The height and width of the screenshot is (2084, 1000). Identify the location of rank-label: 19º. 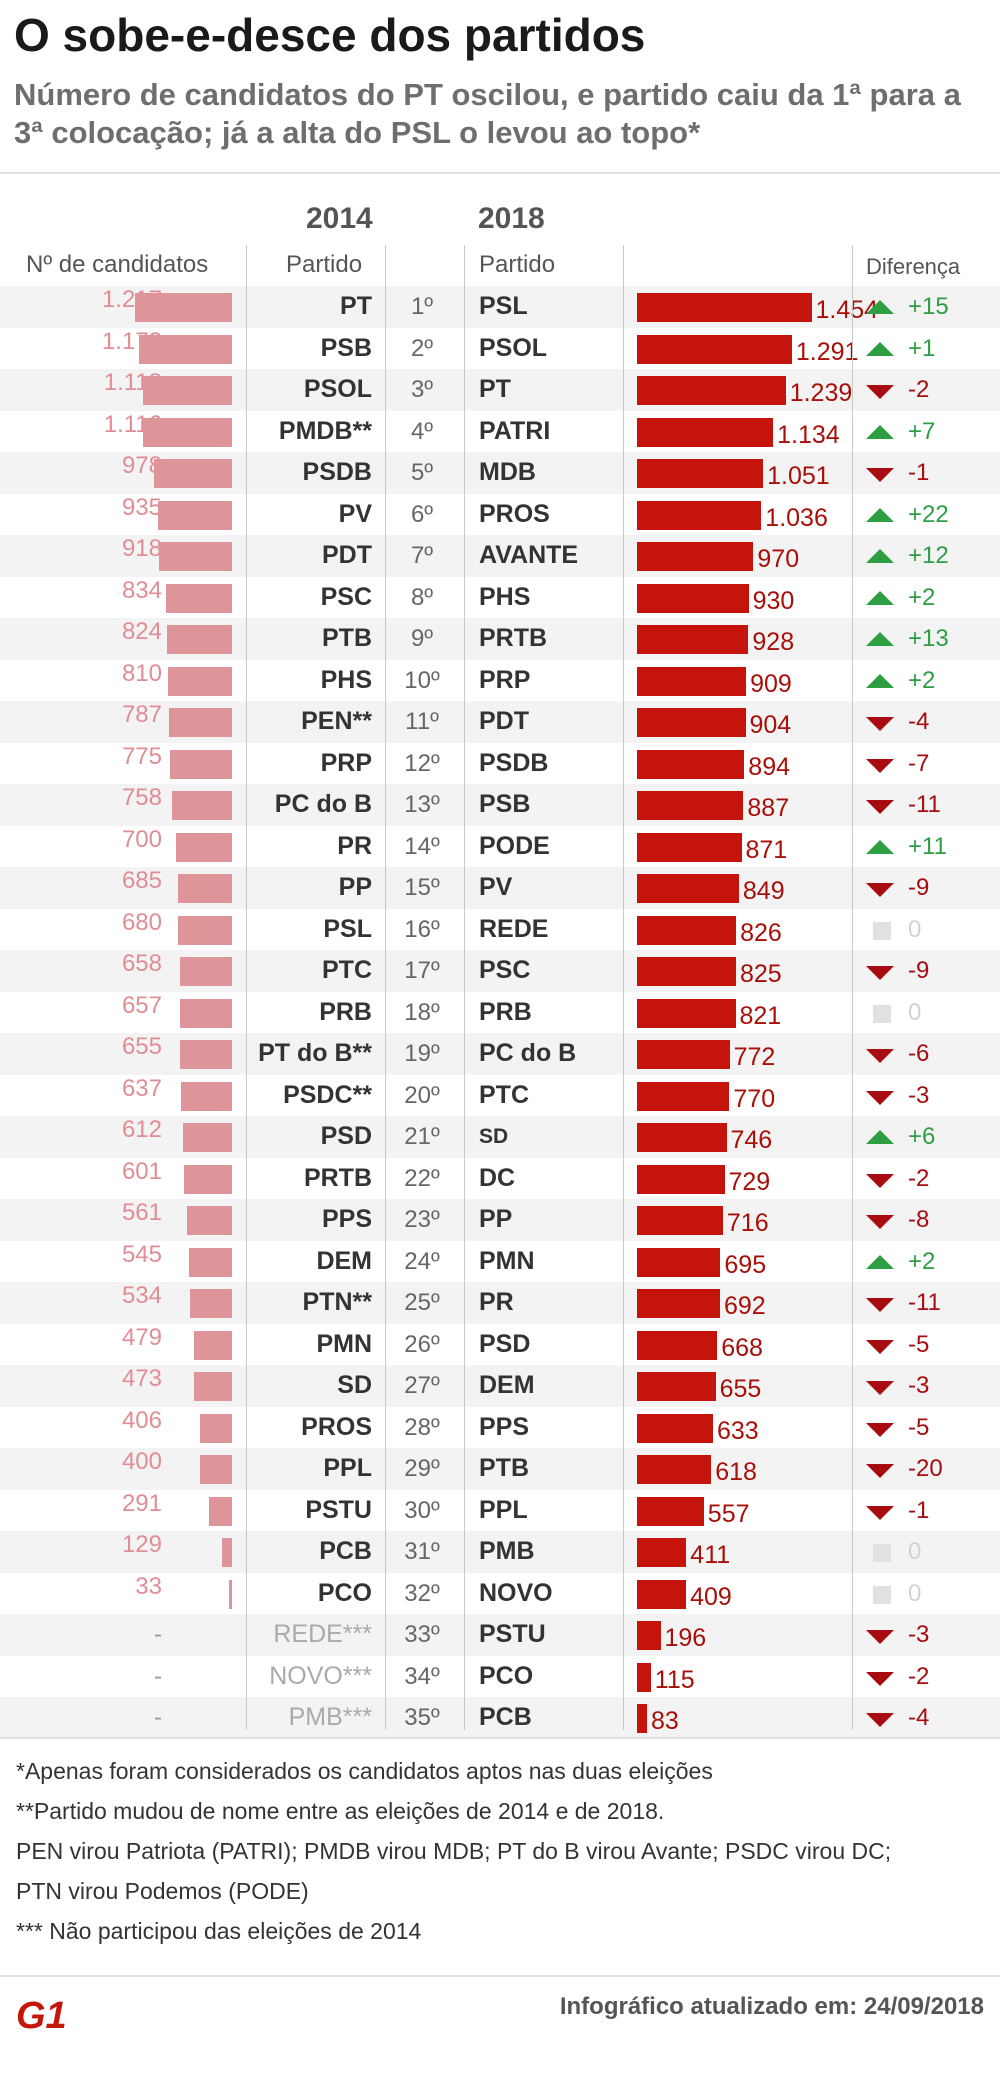
(422, 1053).